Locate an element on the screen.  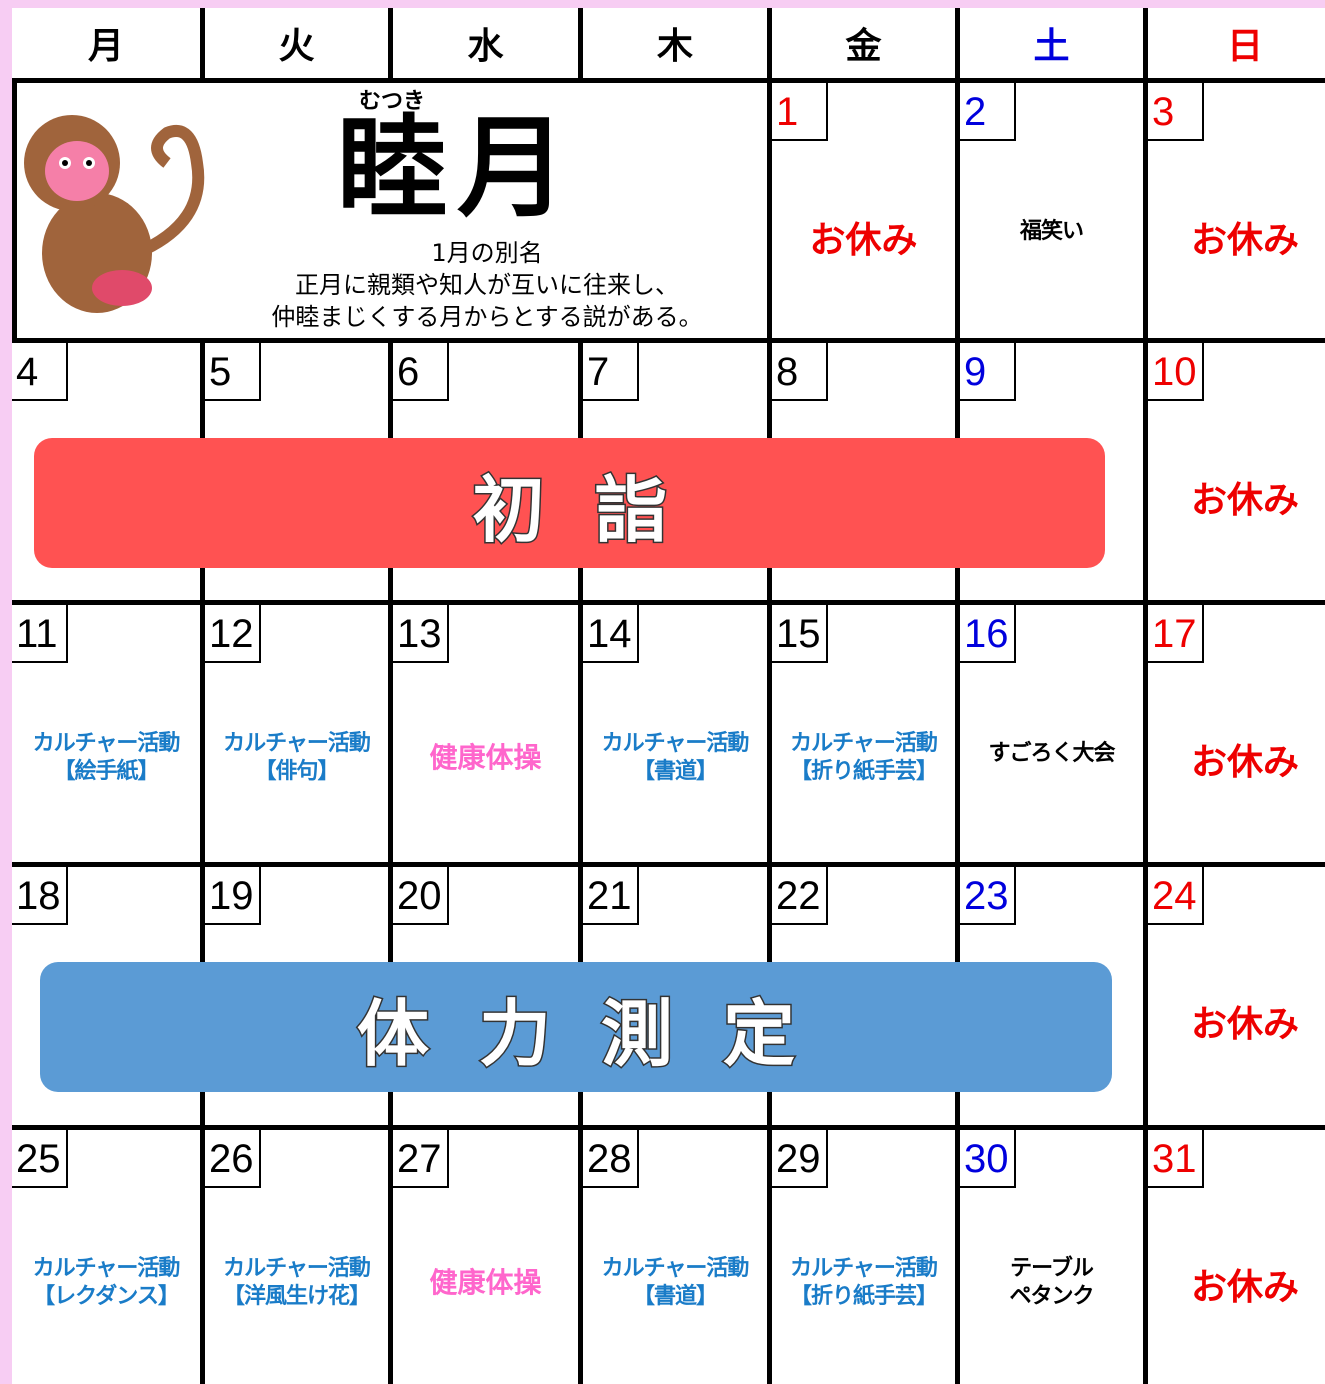
event: カルチャー活動 【俳句】 is located at coordinates (296, 757).